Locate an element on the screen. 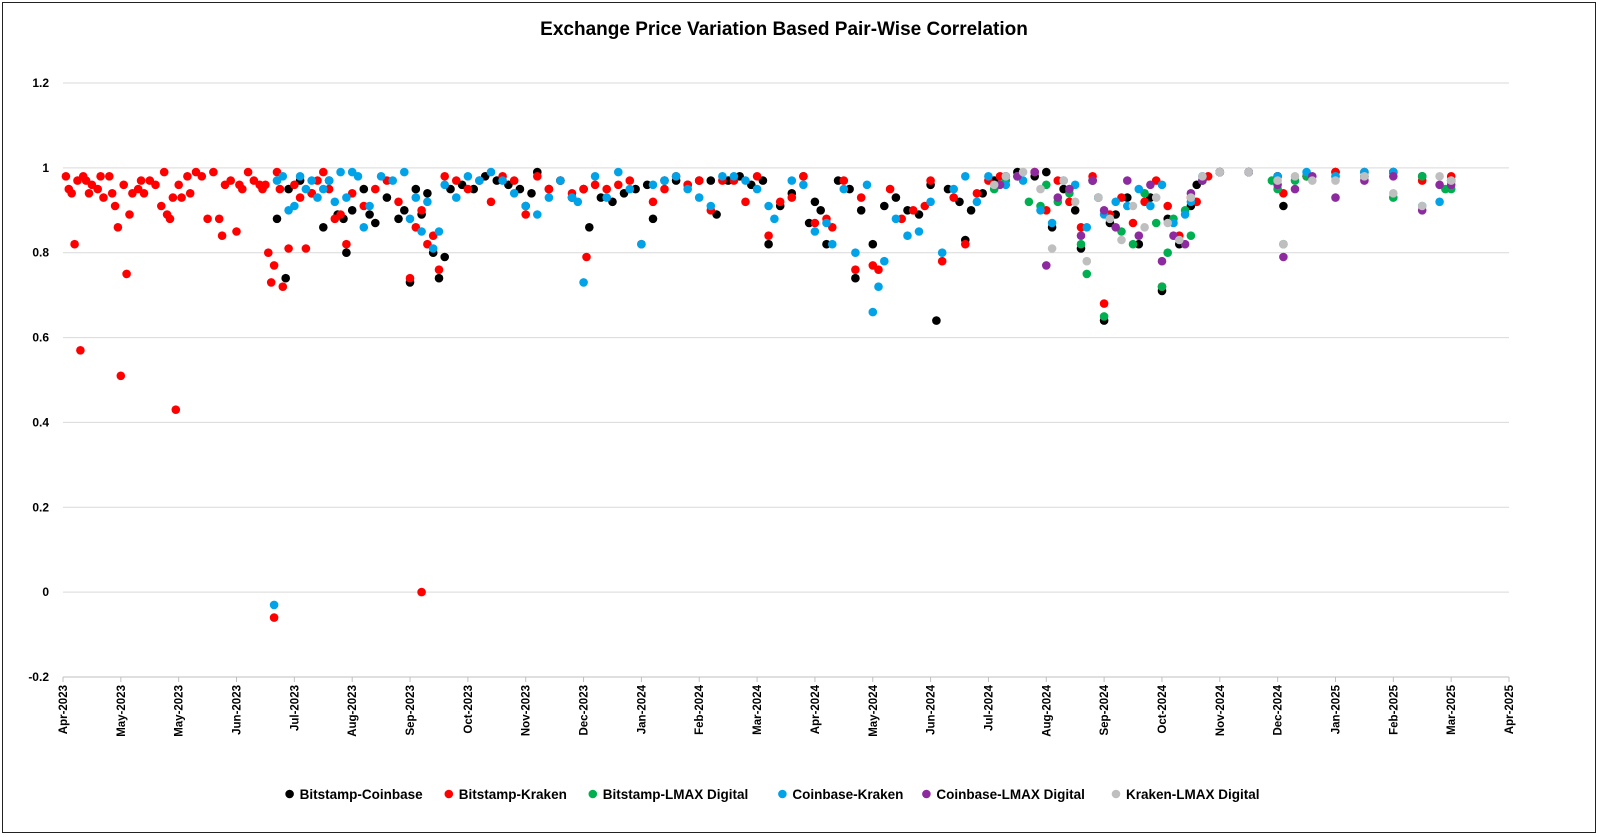 This screenshot has height=837, width=1600. legend-item: Kraken-LMAX Digital is located at coordinates (1185, 794).